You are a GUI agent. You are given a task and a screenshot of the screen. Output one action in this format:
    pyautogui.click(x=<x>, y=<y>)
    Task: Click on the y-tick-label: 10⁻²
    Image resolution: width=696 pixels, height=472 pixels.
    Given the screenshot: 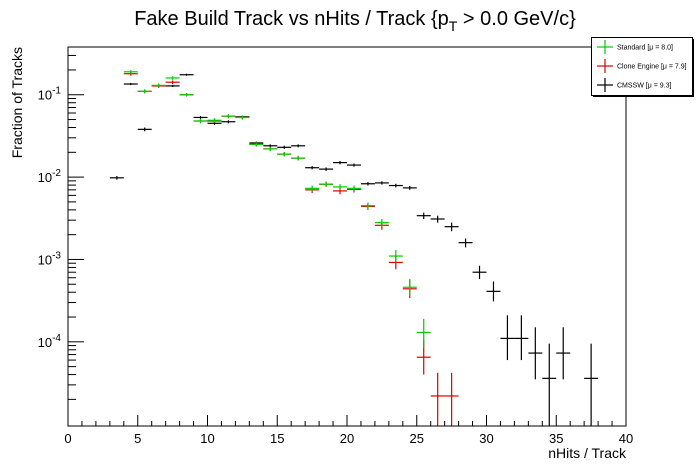 What is the action you would take?
    pyautogui.click(x=50, y=176)
    